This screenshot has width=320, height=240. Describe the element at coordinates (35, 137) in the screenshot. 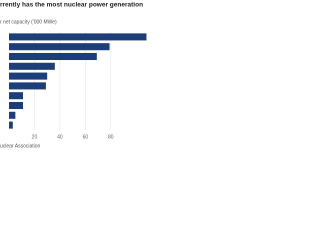

I see `x-tick-label: 20` at that location.